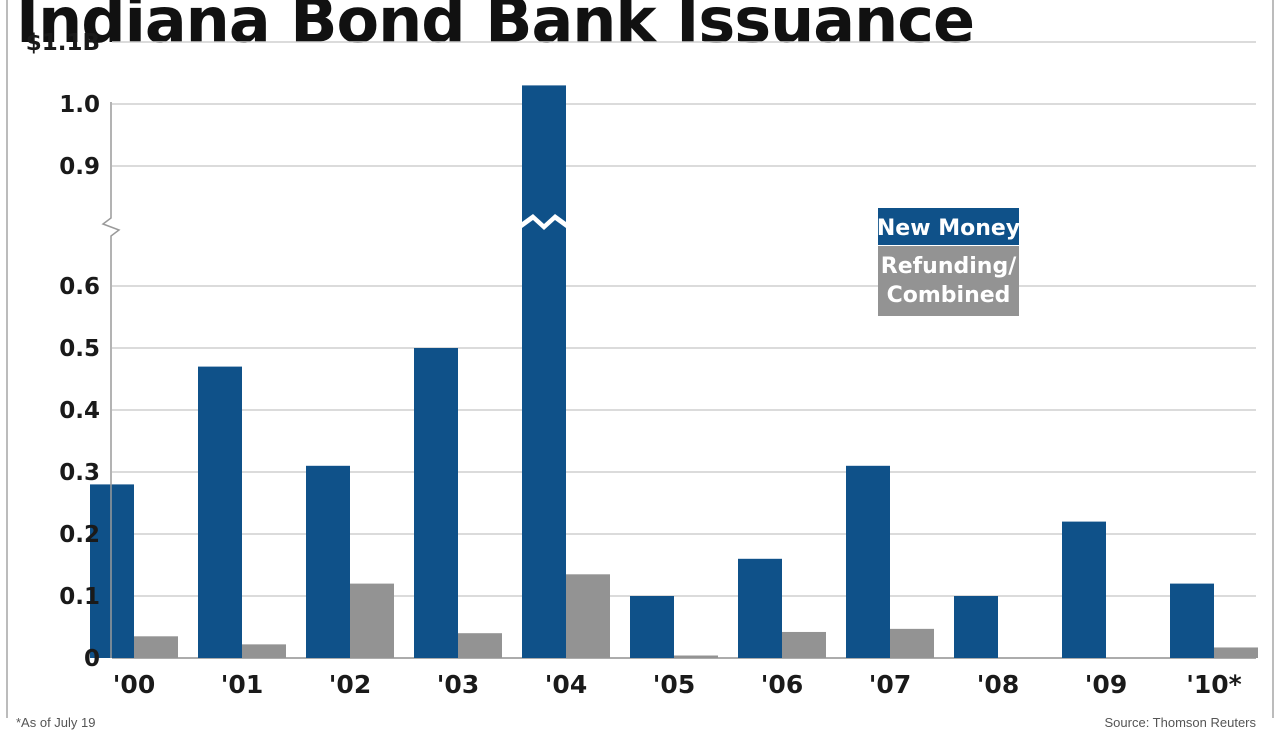 The width and height of the screenshot is (1280, 730). I want to click on y-tick-label: 0.3, so click(79, 473).